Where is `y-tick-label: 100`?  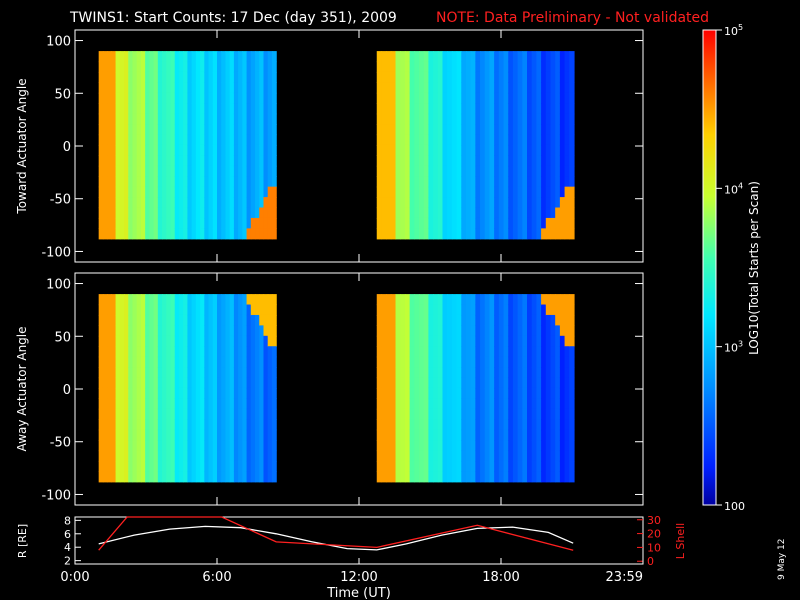
y-tick-label: 100 is located at coordinates (58, 285).